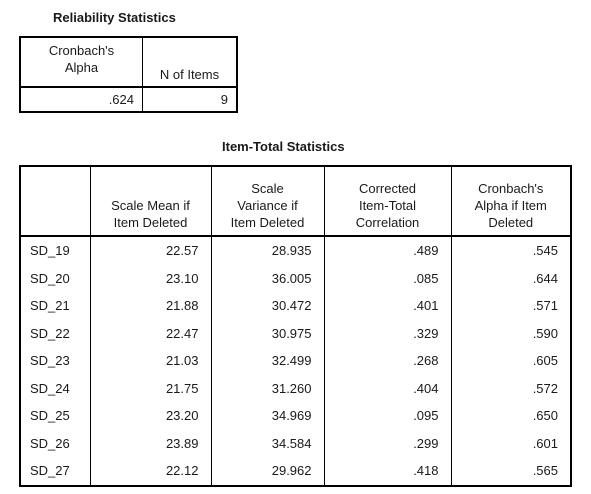 This screenshot has height=494, width=591. I want to click on corrected-correlation-header-line: Correlation, so click(387, 222).